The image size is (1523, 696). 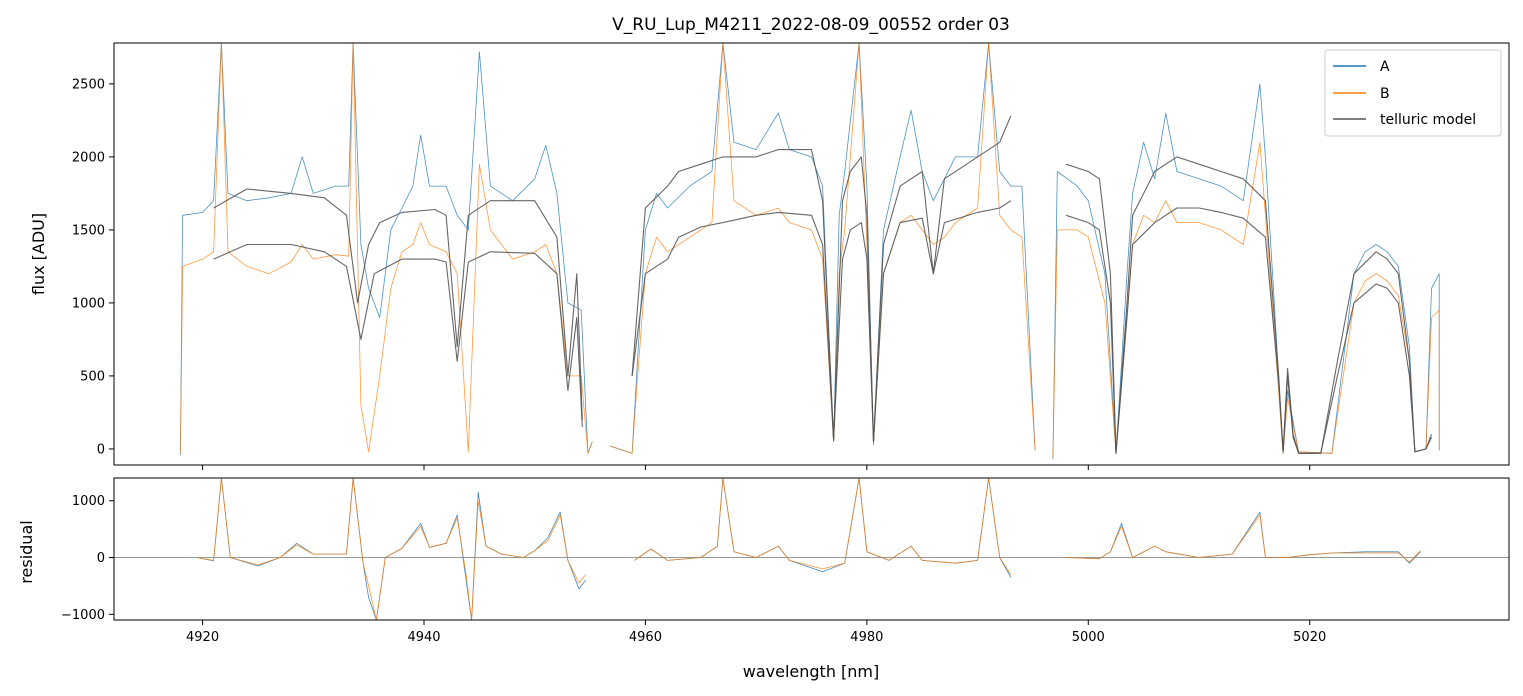 What do you see at coordinates (88, 157) in the screenshot?
I see `y-tick-label: 2000` at bounding box center [88, 157].